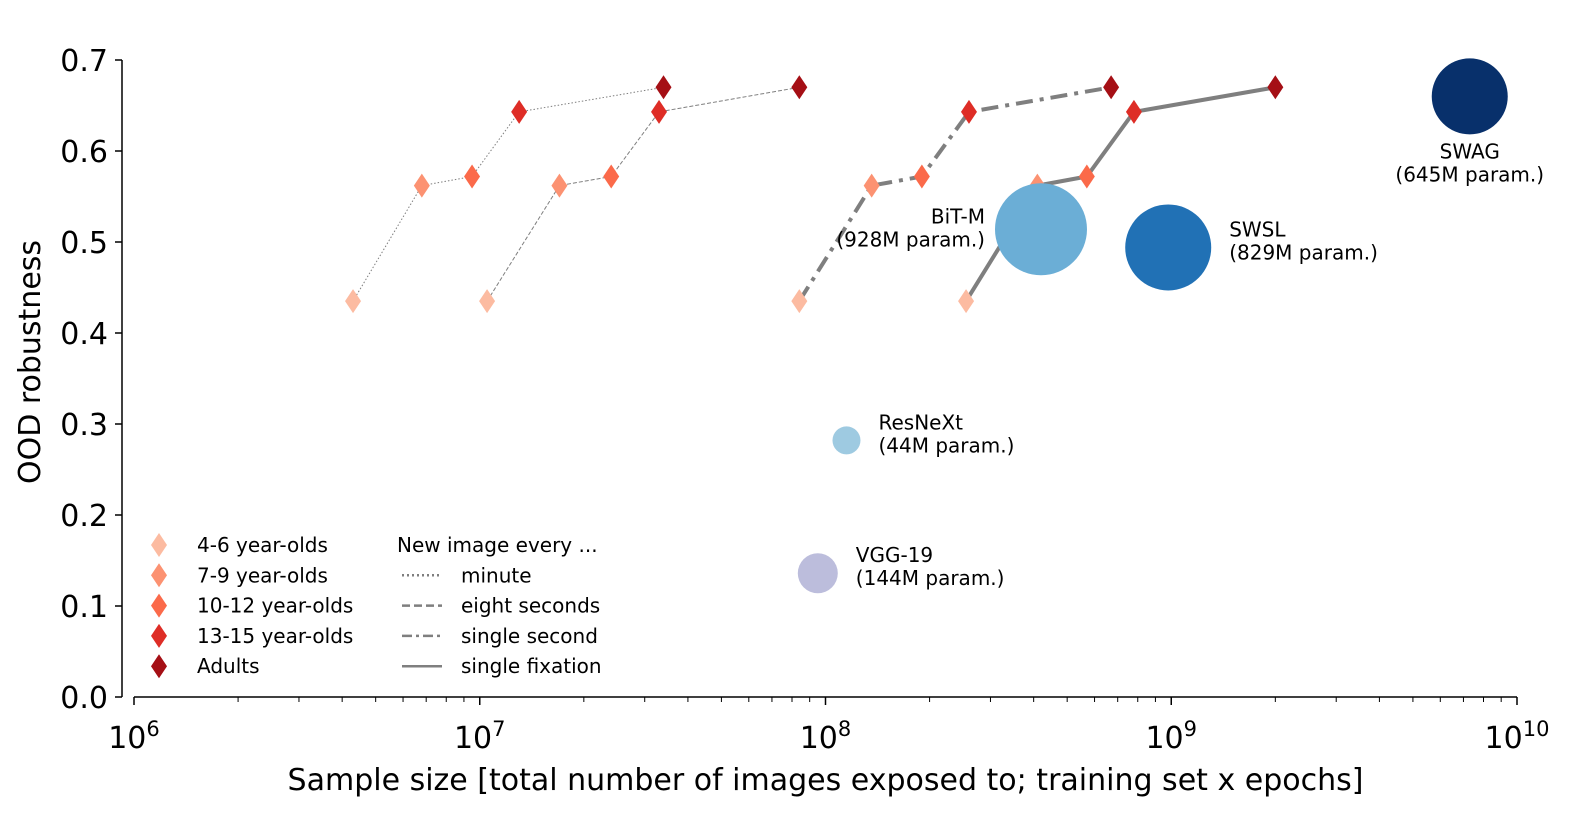 The height and width of the screenshot is (813, 1570). I want to click on x-tick-label-0: 10⁶, so click(134, 736).